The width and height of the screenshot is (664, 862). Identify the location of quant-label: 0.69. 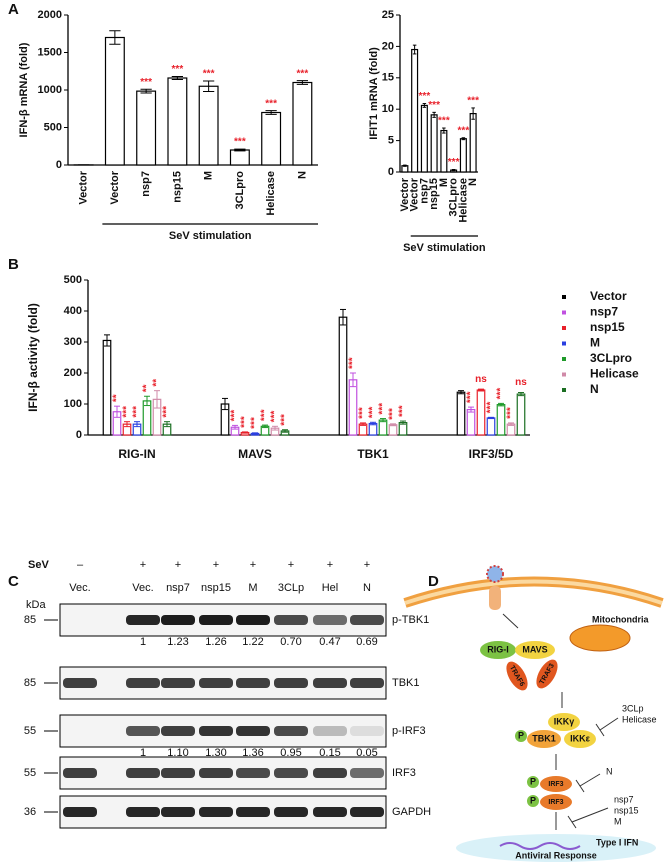
(366, 642).